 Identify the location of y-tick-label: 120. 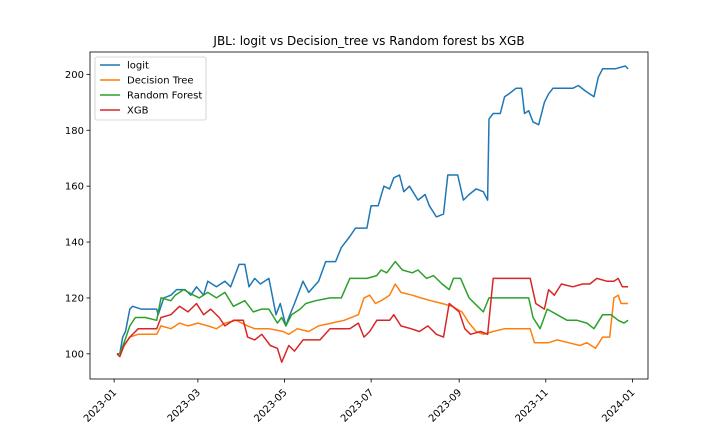
(74, 298).